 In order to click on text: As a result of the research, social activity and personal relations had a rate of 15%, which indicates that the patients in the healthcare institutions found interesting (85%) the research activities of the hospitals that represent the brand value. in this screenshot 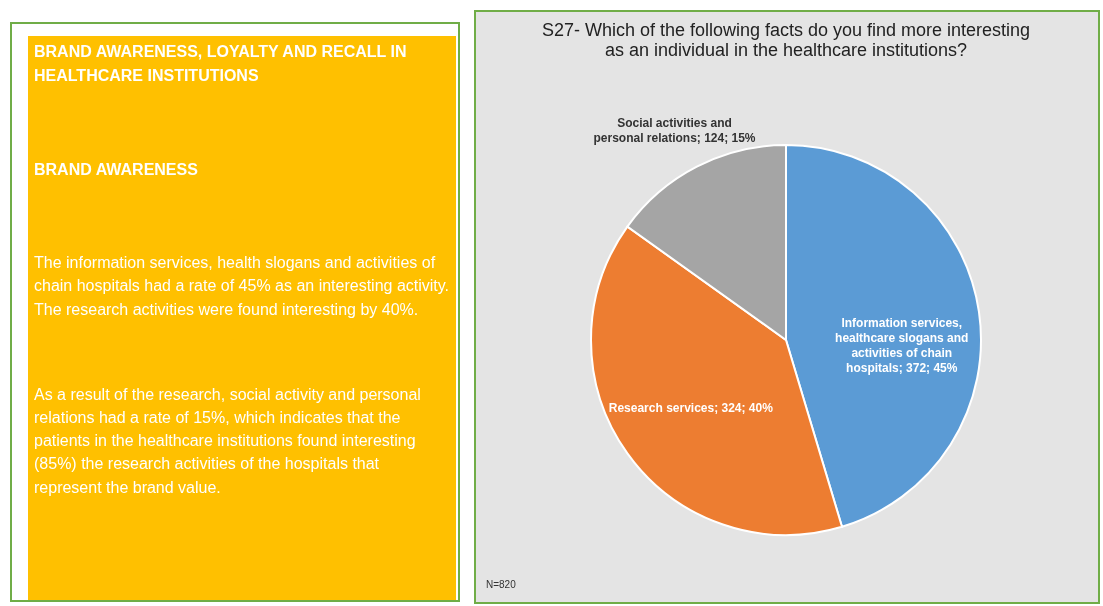, I will do `click(228, 441)`.